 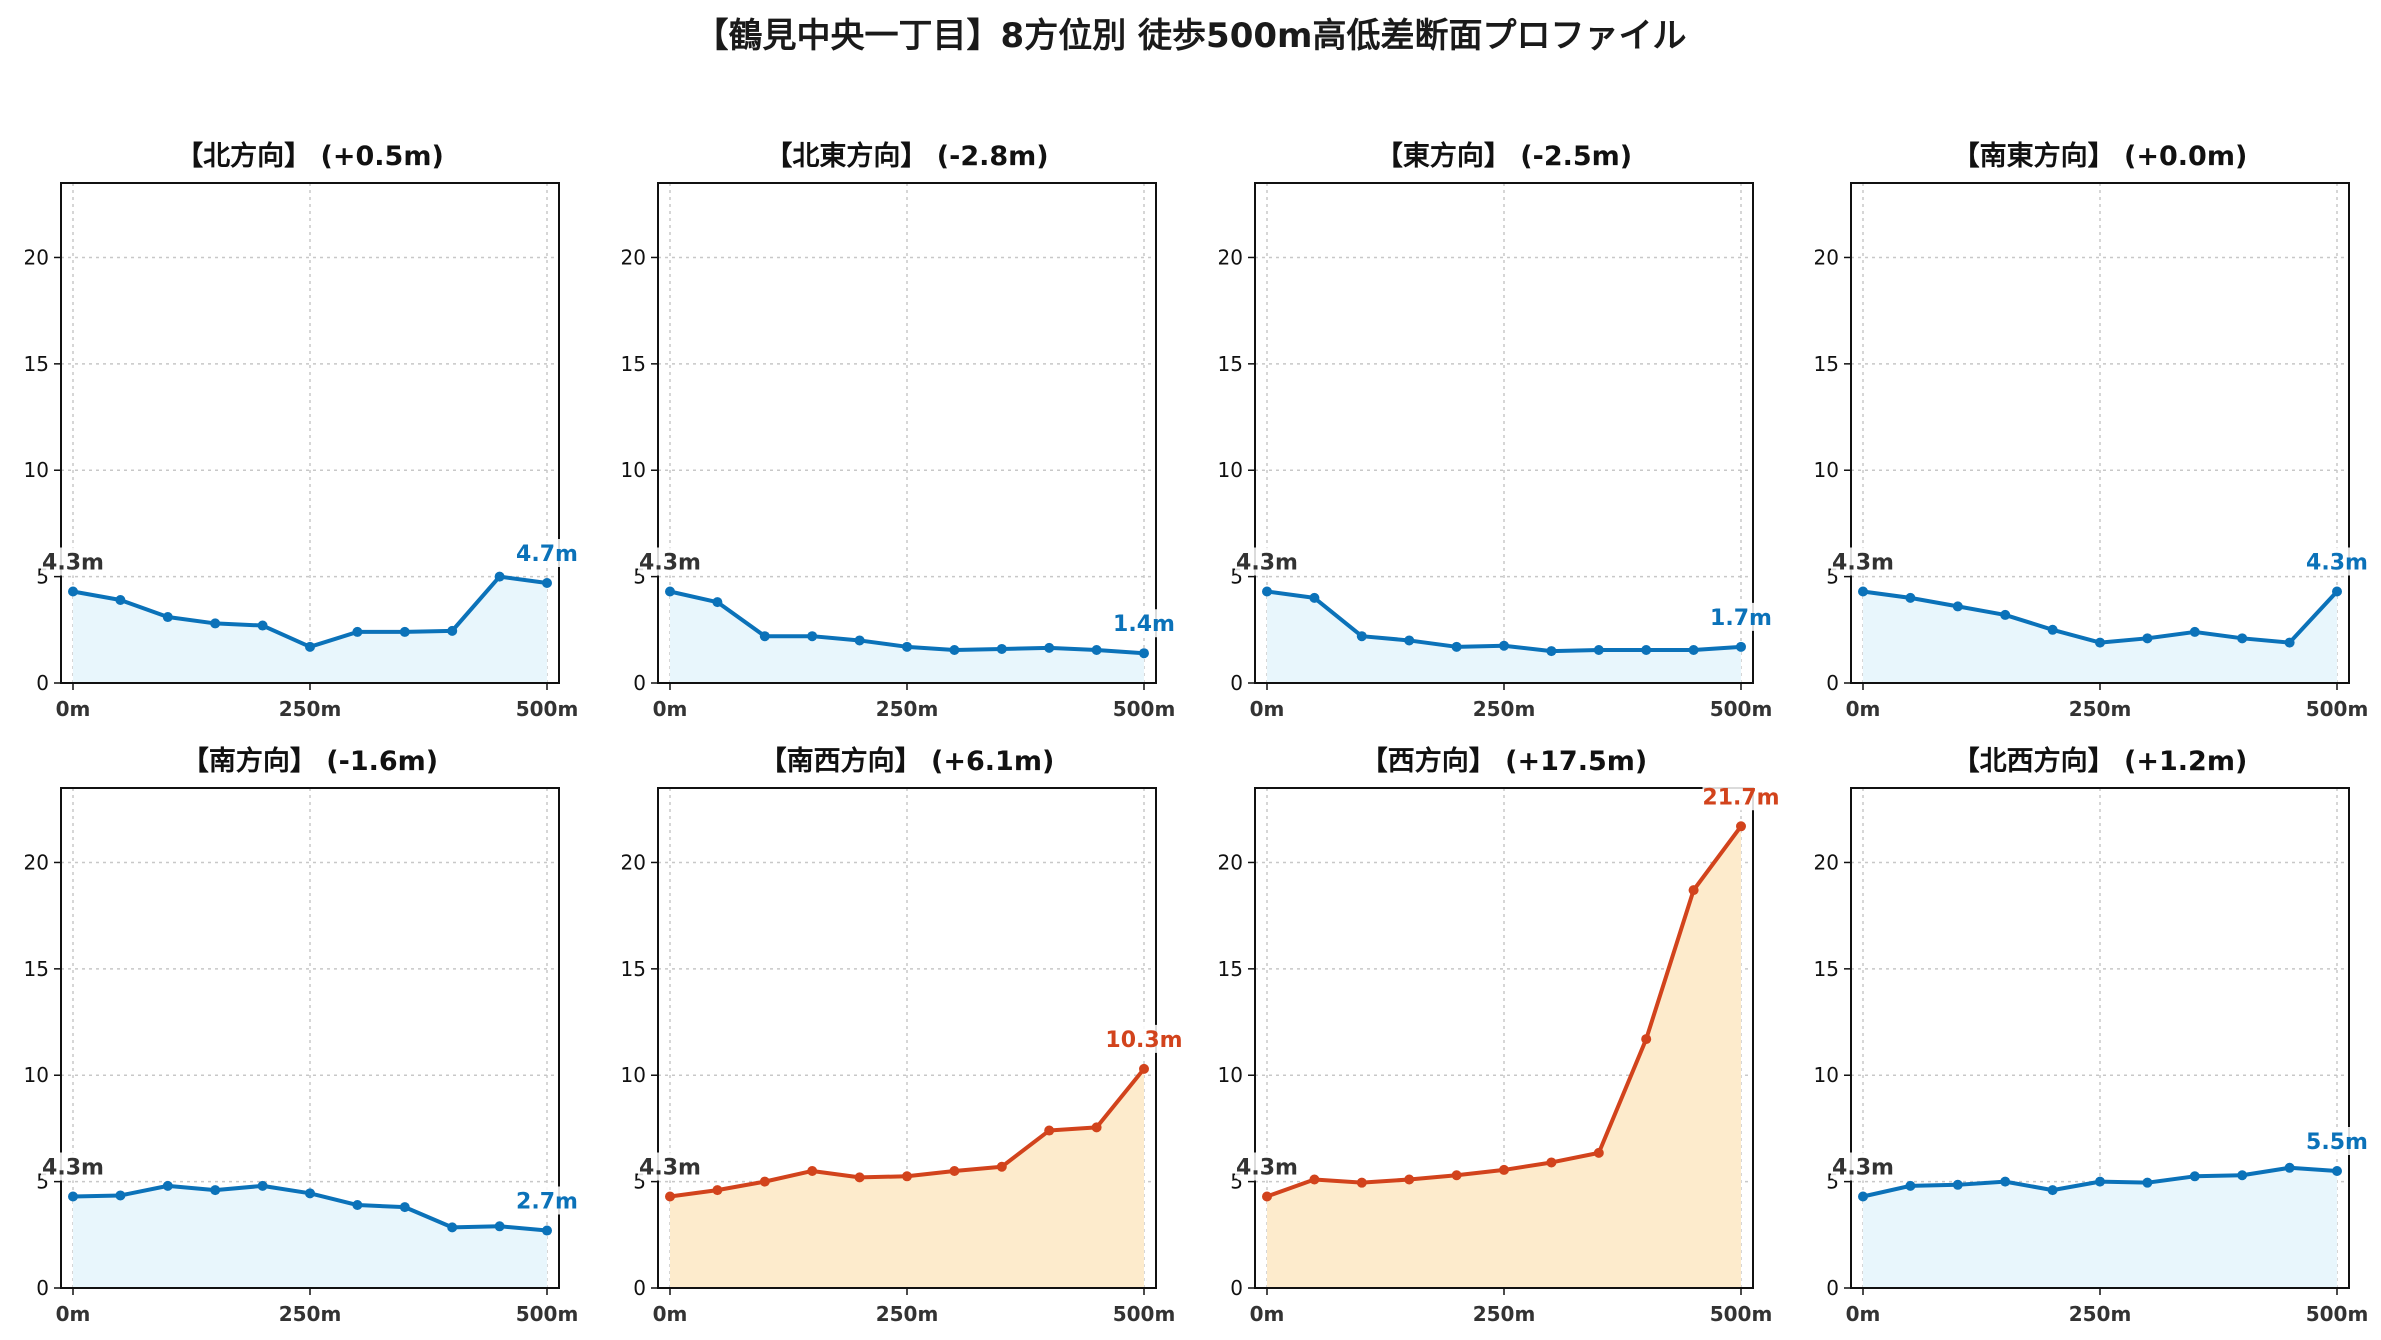 I want to click on chart-title: 【東方向】 (-2.5m), so click(x=1504, y=156).